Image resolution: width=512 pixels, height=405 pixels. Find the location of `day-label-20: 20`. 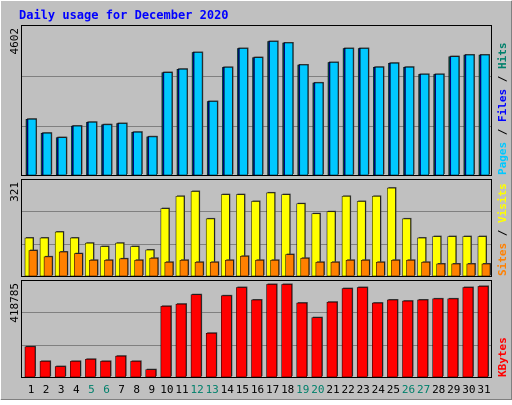

day-label-20: 20 is located at coordinates (317, 389).